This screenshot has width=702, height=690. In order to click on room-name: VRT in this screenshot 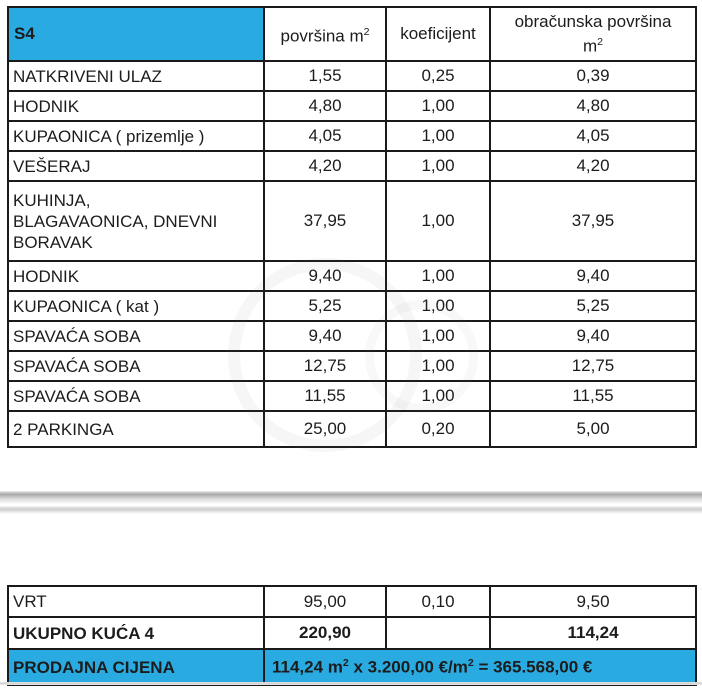, I will do `click(136, 601)`.